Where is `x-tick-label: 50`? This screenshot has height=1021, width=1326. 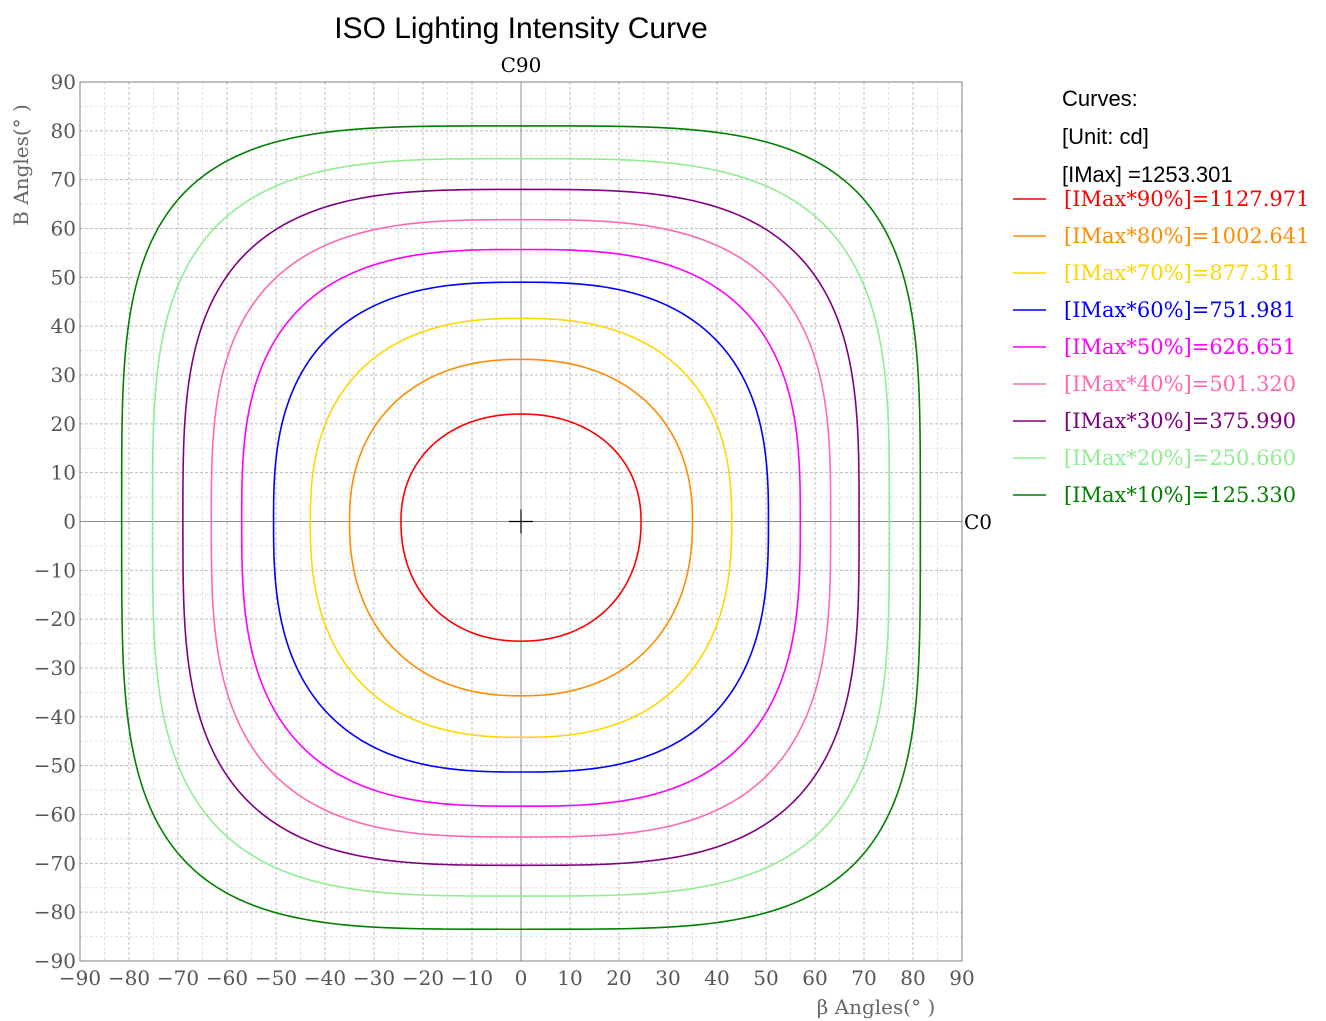 x-tick-label: 50 is located at coordinates (765, 978).